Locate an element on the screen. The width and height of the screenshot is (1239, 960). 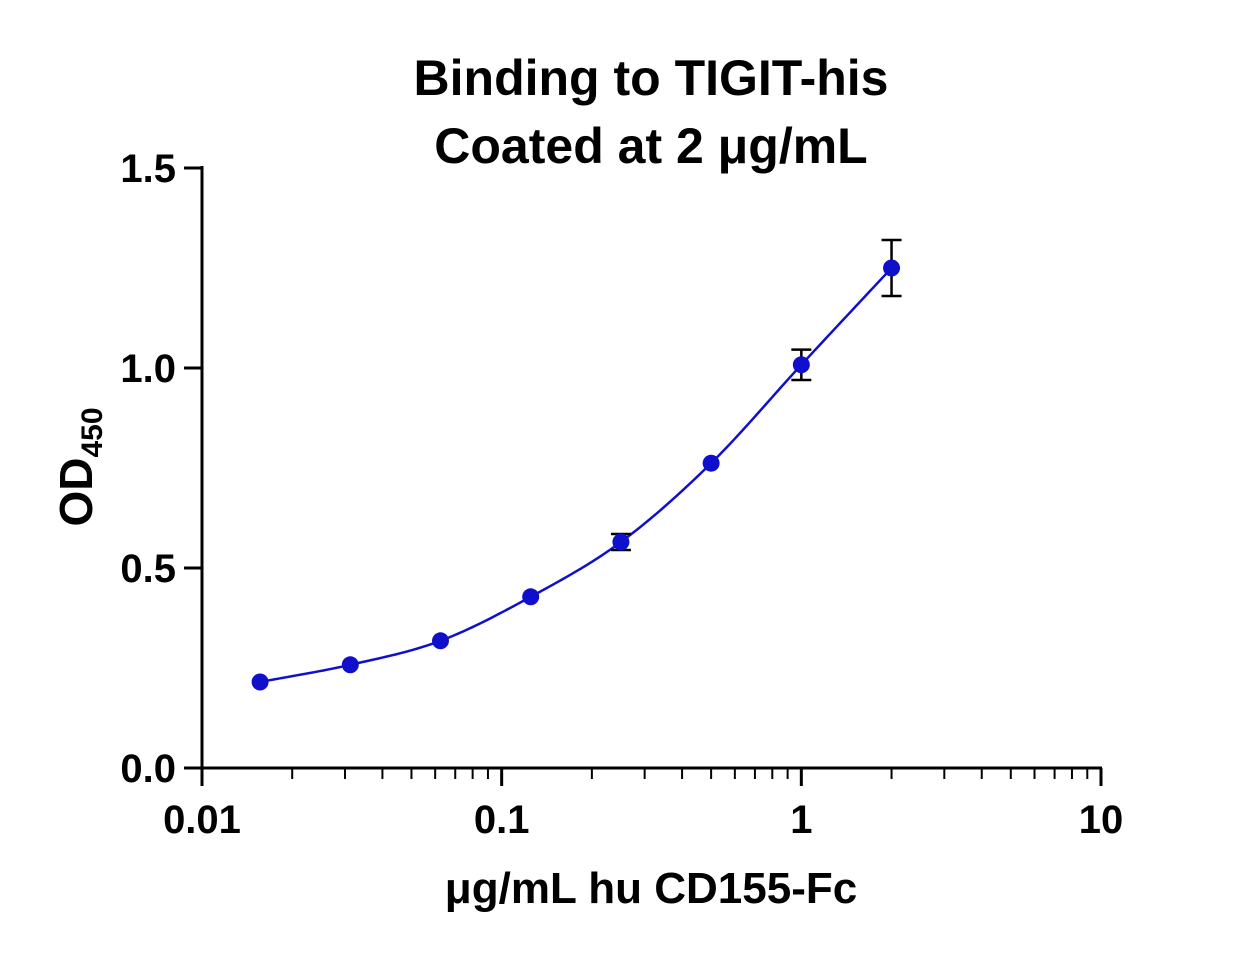
svg-text: OD450 is located at coordinates (79, 466).